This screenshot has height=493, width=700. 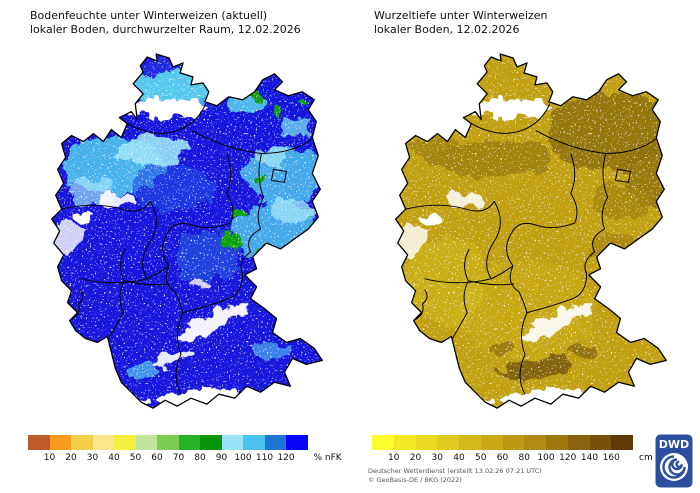 I want to click on attribution-line2: © GeoBasis-DE / BKG (2022), so click(x=415, y=479).